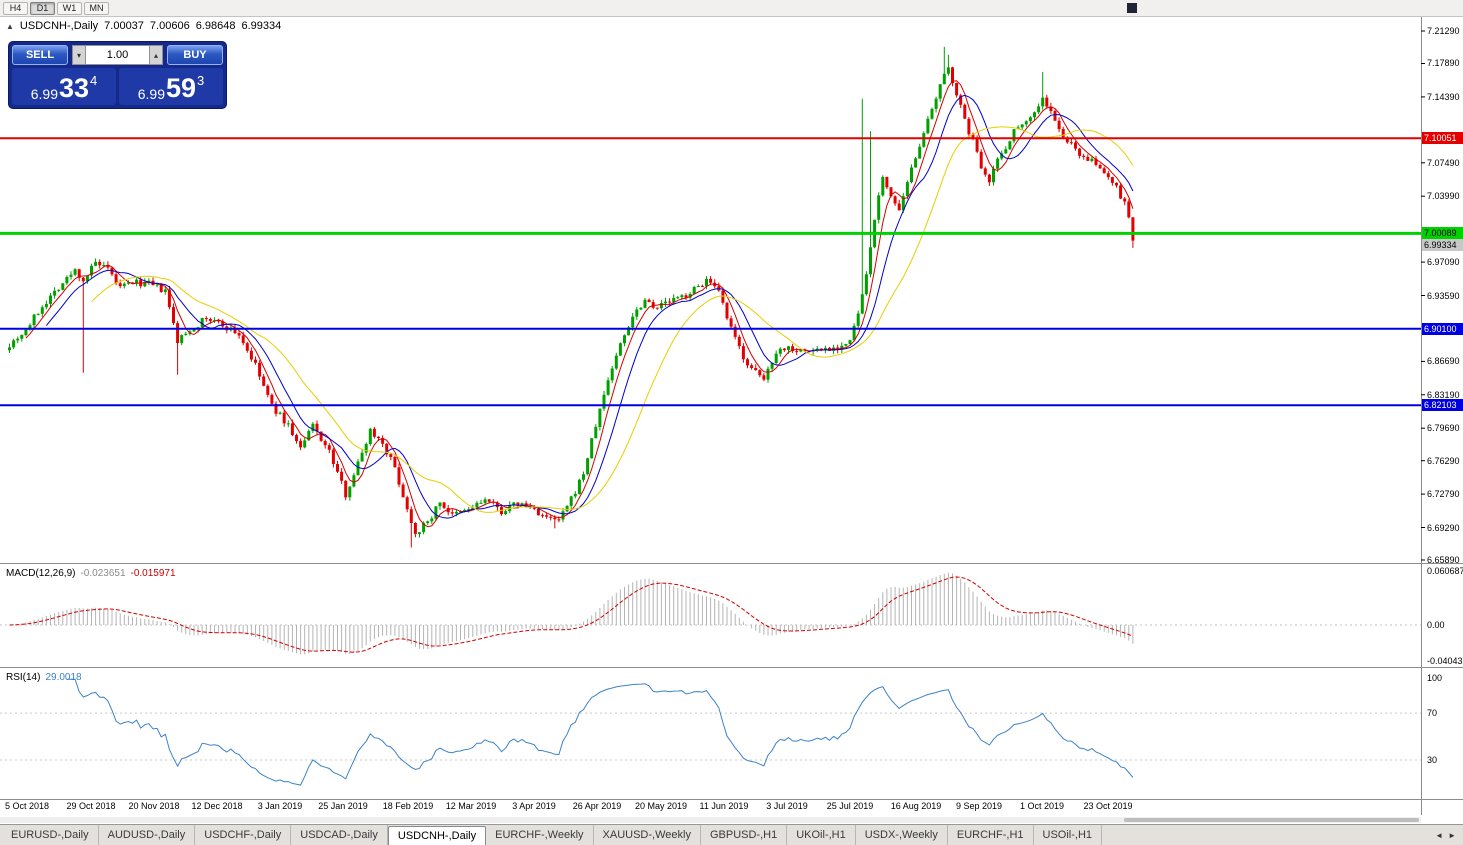  I want to click on scrollbar-thumb, so click(1271, 820).